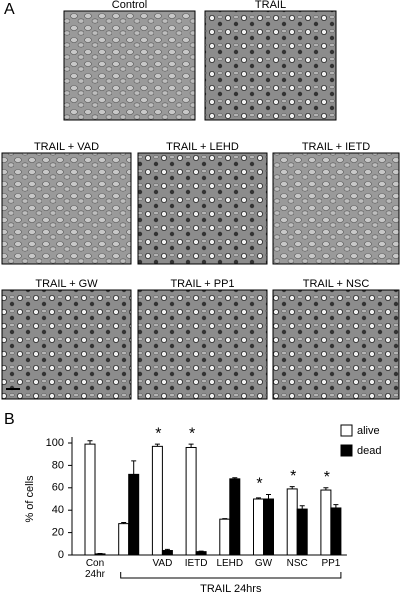  What do you see at coordinates (61, 555) in the screenshot?
I see `y-tick-label: 0` at bounding box center [61, 555].